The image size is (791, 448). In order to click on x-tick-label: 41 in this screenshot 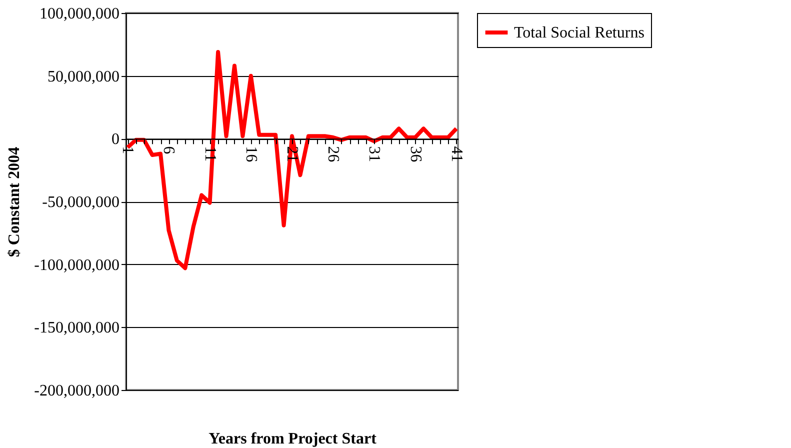, I will do `click(456, 154)`.